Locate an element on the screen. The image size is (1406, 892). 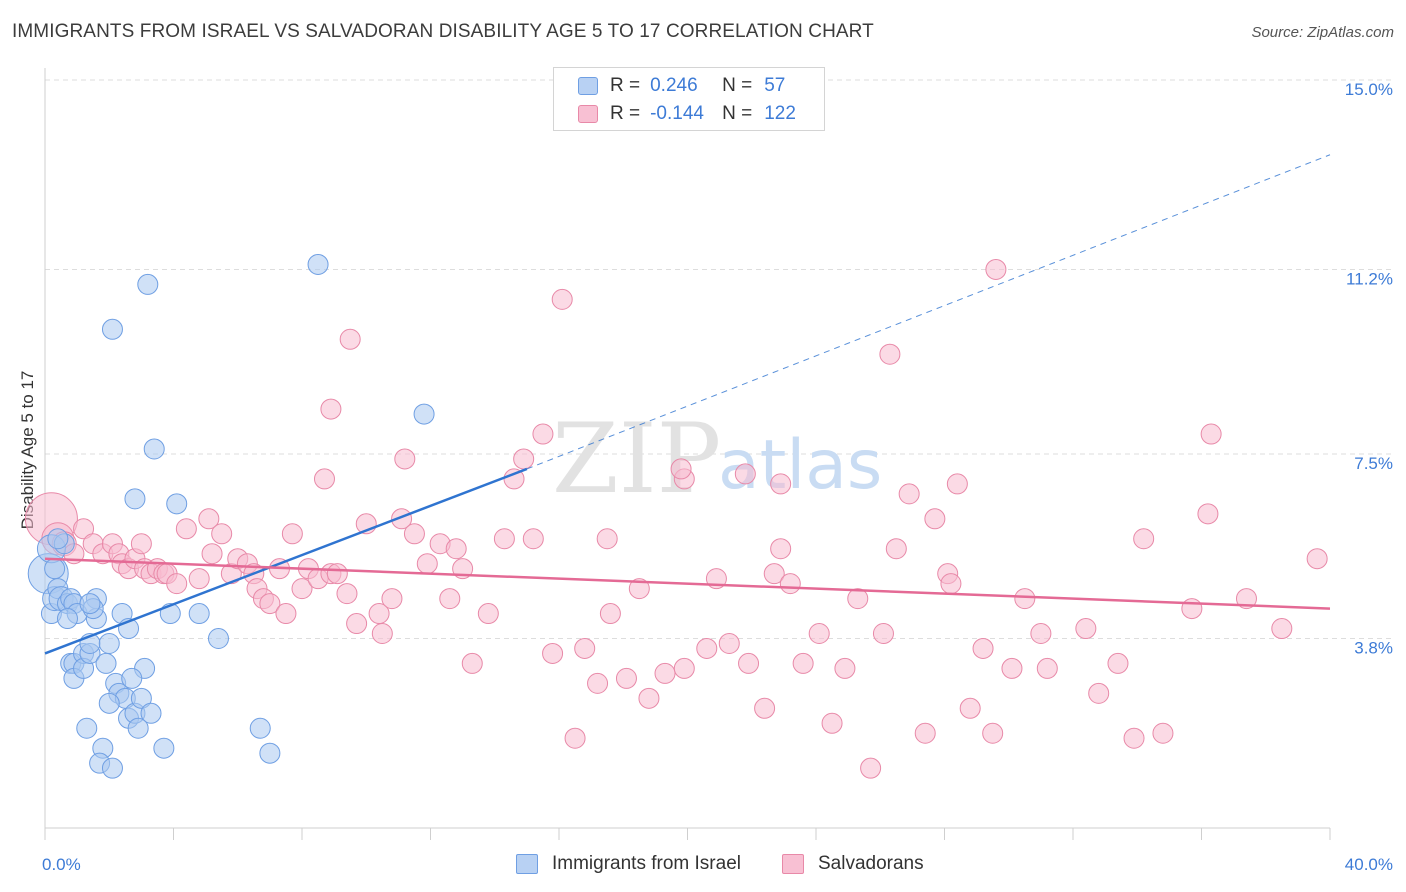
legend-r-label: R = is located at coordinates (625, 85).